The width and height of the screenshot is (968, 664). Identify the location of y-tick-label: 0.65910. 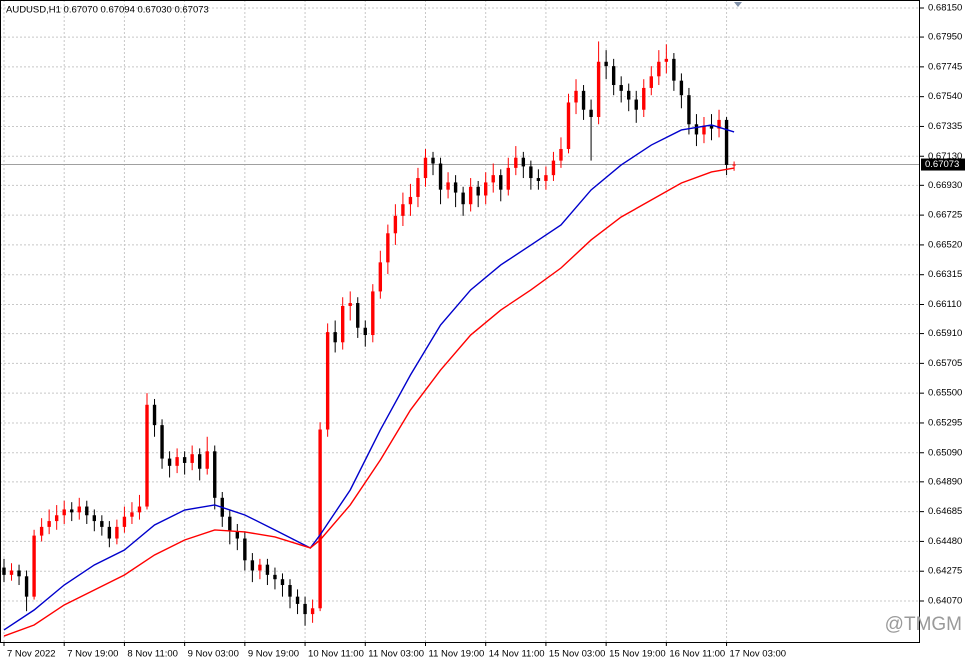
(945, 333).